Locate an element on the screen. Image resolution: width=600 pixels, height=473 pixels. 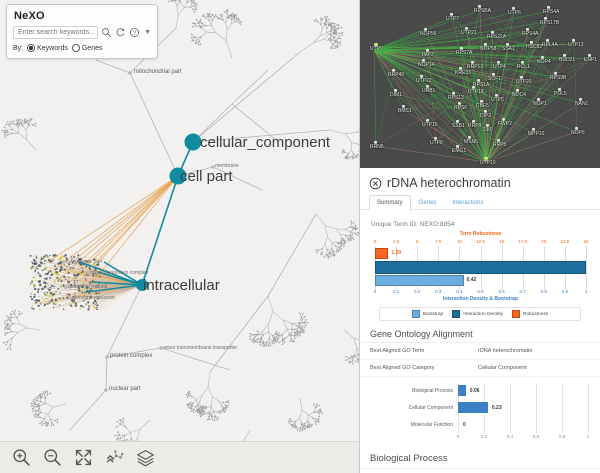
tree-node-label-intracellular: intracellular is located at coordinates (181, 285).